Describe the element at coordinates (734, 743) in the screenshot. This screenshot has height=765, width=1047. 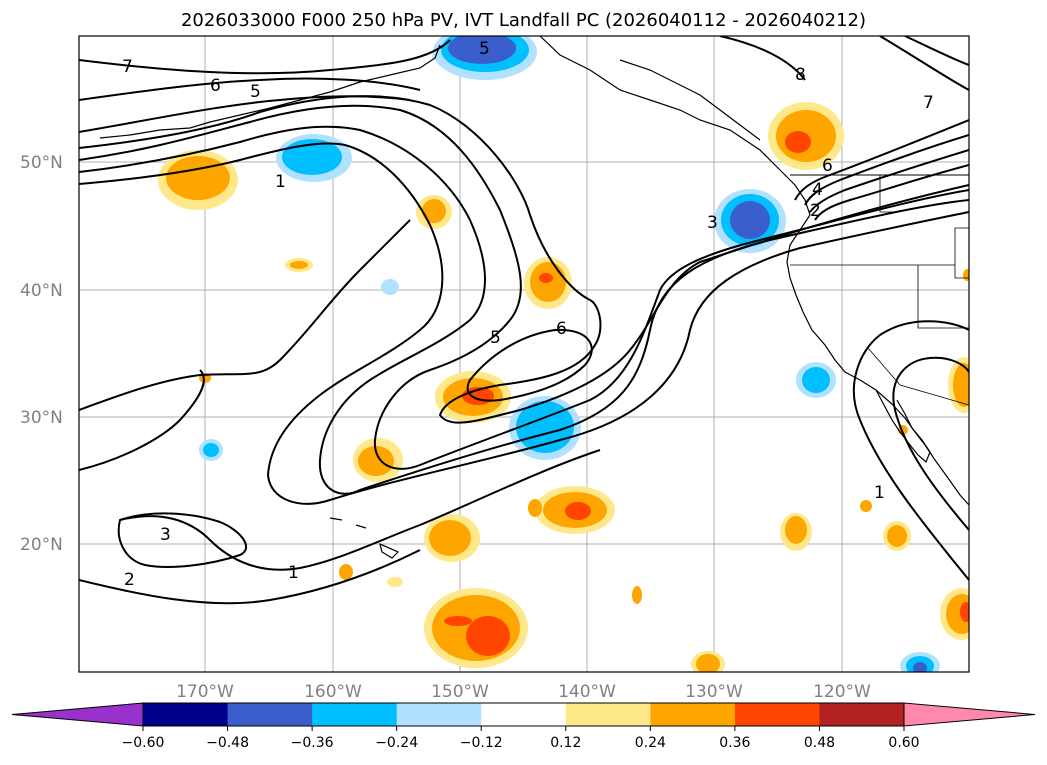
I see `colorbar-tick-label: 0.36` at that location.